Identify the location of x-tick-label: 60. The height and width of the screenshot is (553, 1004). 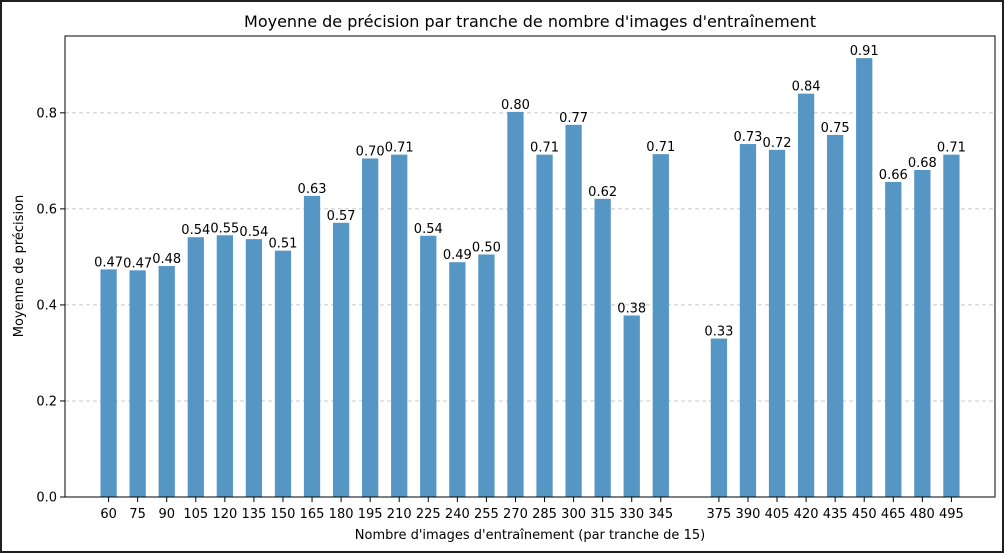
(108, 514).